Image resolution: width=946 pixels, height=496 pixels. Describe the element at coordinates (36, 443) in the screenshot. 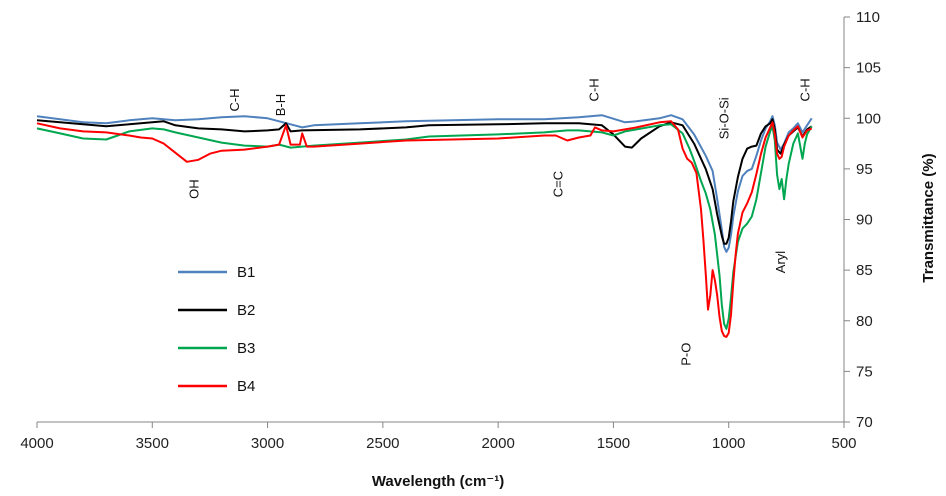

I see `x-tick-label: 4000` at that location.